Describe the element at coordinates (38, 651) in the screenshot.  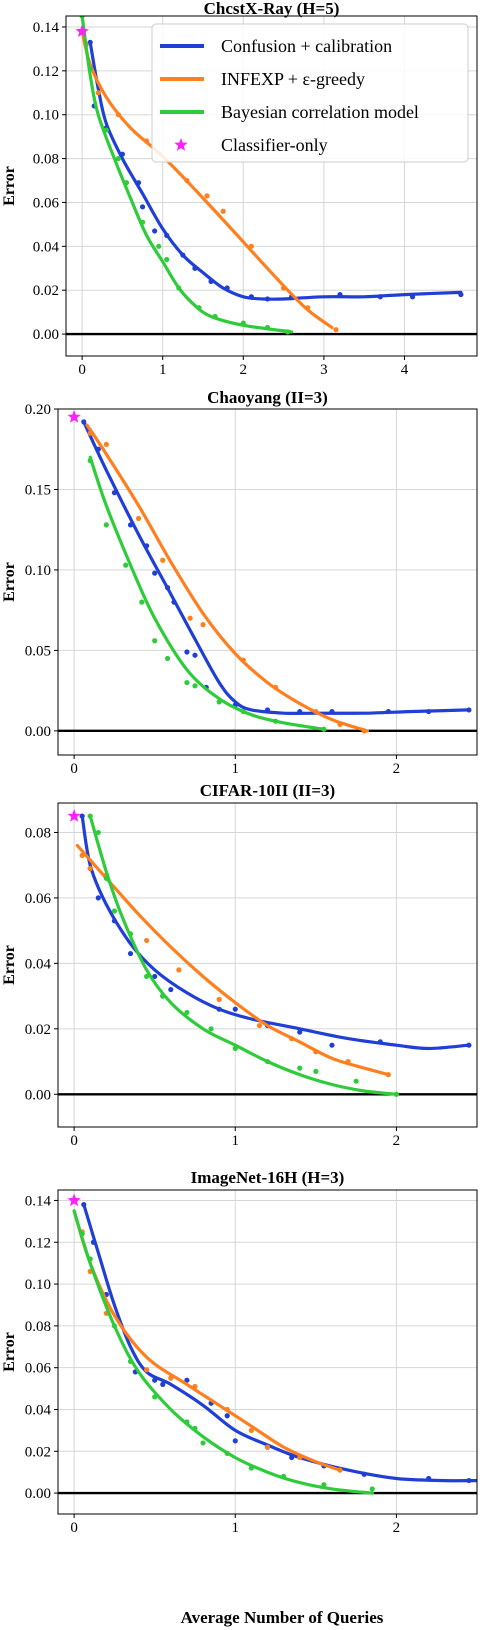
I see `y-tick-label: 0.05` at that location.